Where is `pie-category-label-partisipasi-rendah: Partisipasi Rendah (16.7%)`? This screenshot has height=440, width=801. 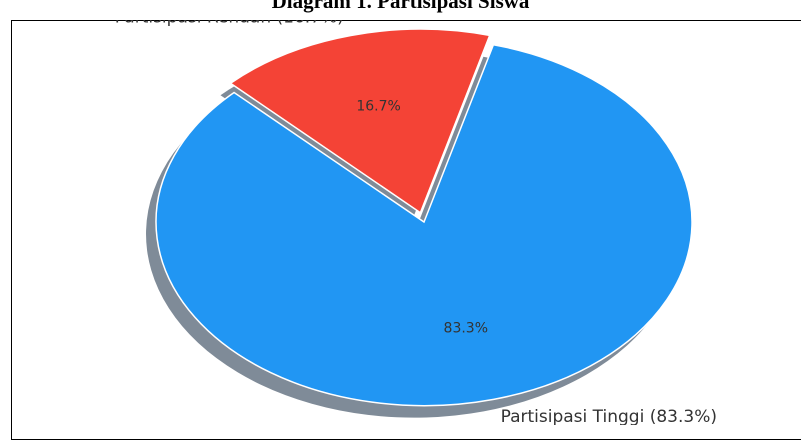
pie-category-label-partisipasi-rendah: Partisipasi Rendah (16.7%) is located at coordinates (229, 18).